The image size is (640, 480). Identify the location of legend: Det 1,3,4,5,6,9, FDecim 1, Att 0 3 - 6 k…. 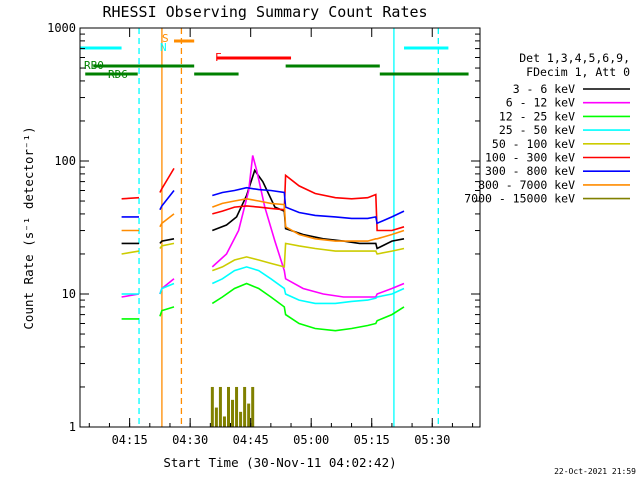
(547, 128).